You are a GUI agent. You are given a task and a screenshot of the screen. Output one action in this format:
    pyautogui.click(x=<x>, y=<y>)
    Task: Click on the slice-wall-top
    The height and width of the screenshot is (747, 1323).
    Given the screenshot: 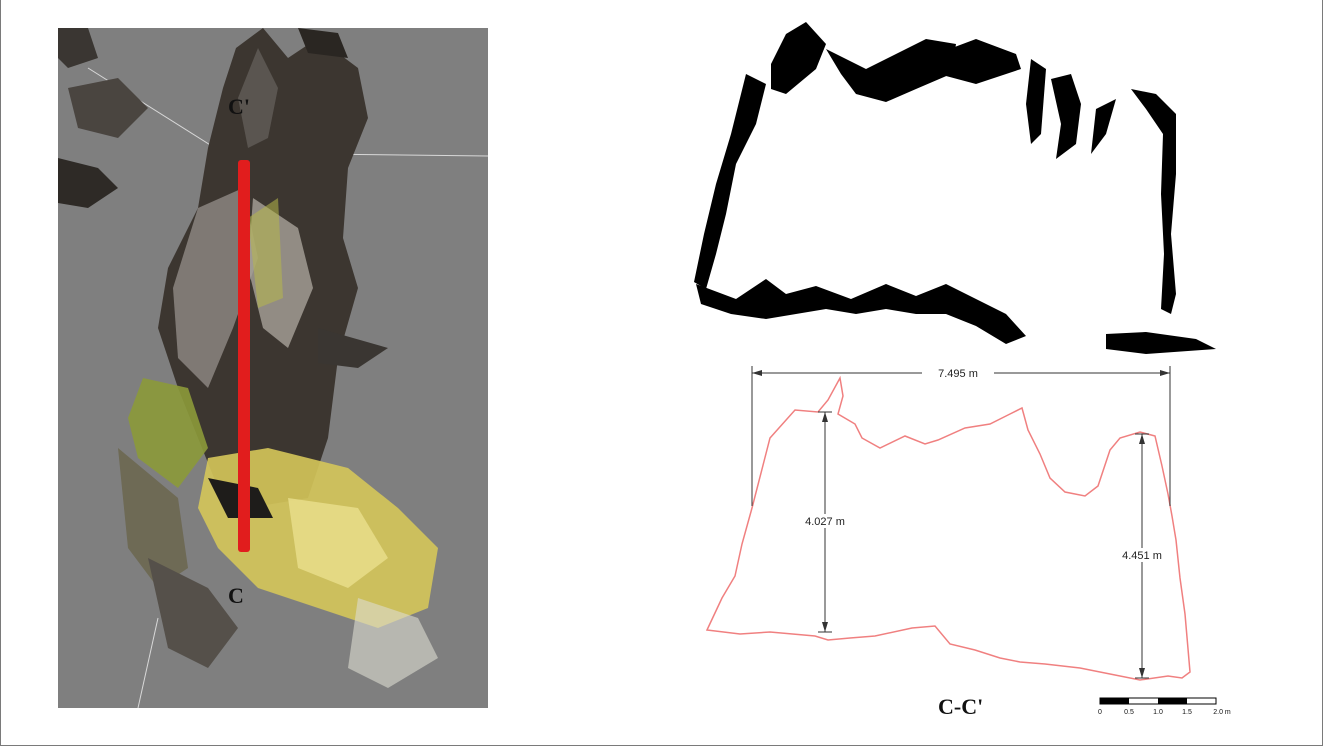 What is the action you would take?
    pyautogui.click(x=891, y=70)
    